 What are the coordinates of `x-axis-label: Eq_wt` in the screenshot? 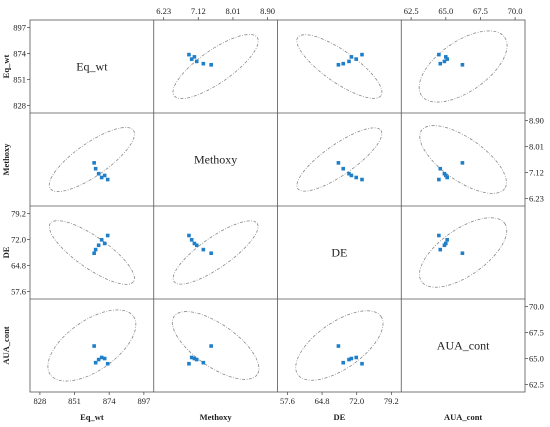 It's located at (92, 417).